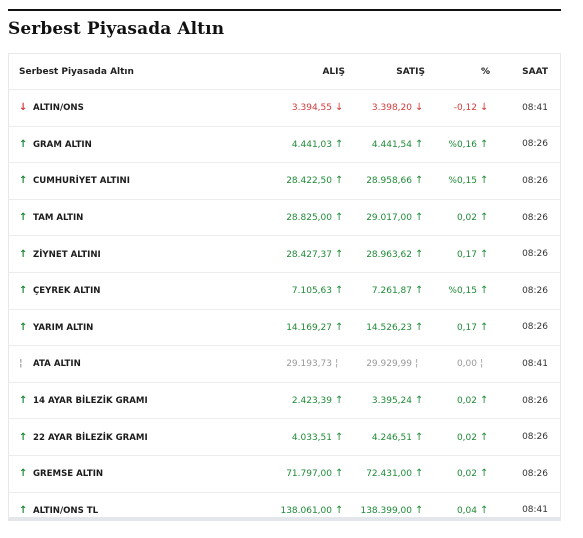 Image resolution: width=583 pixels, height=538 pixels. I want to click on row-name-cell: ↑ ÇEYREK ALTIN, so click(135, 291).